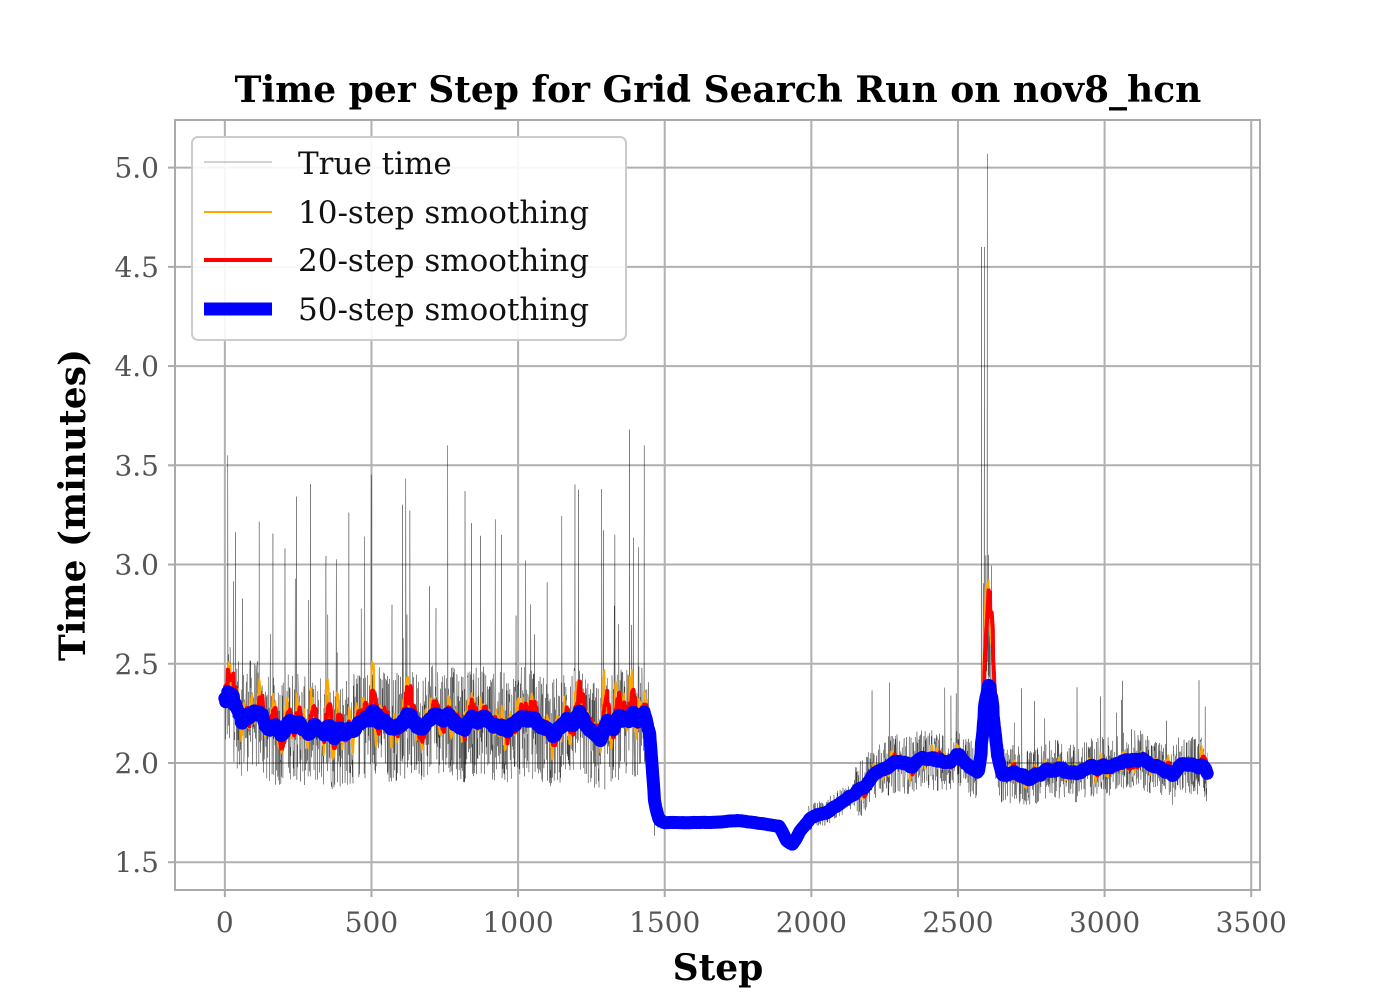  I want to click on y-tick-label: 2.5, so click(136, 664).